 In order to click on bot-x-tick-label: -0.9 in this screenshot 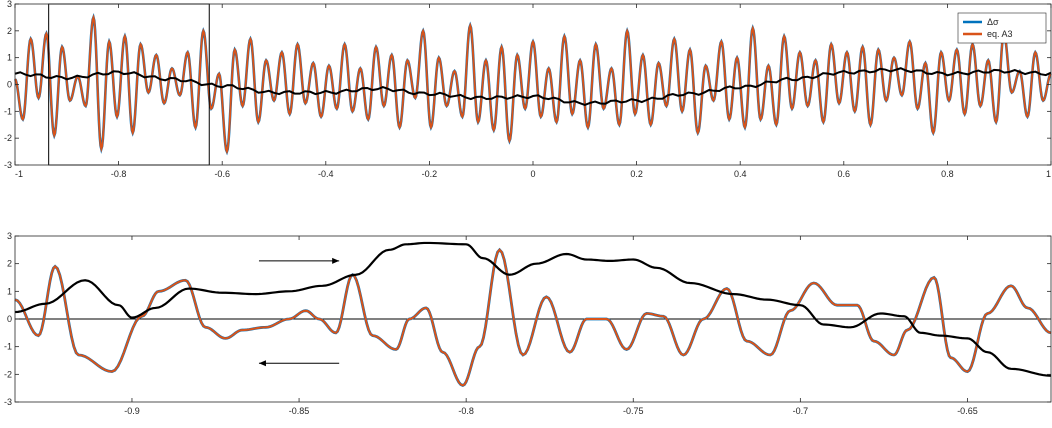, I will do `click(132, 411)`.